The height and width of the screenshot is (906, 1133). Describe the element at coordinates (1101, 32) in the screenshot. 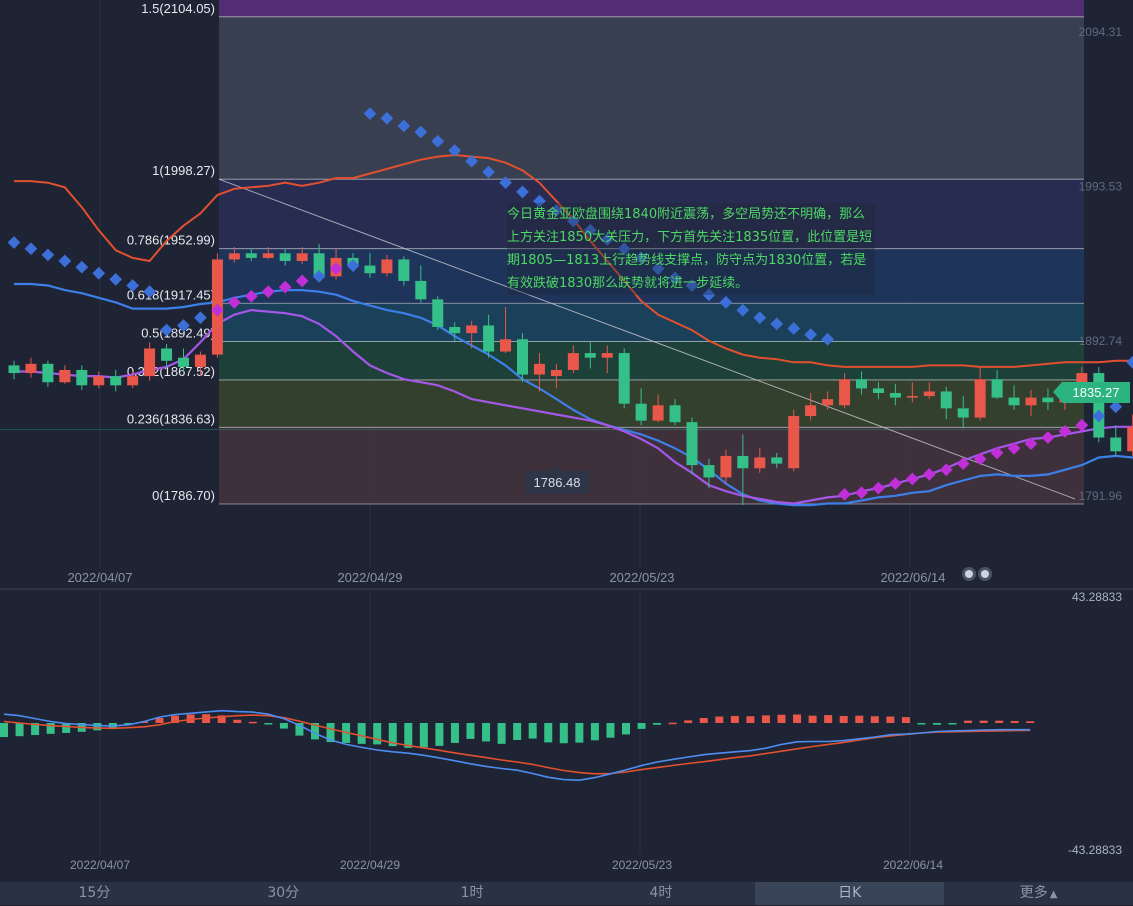

I see `price-axis-tick: 2094.31` at that location.